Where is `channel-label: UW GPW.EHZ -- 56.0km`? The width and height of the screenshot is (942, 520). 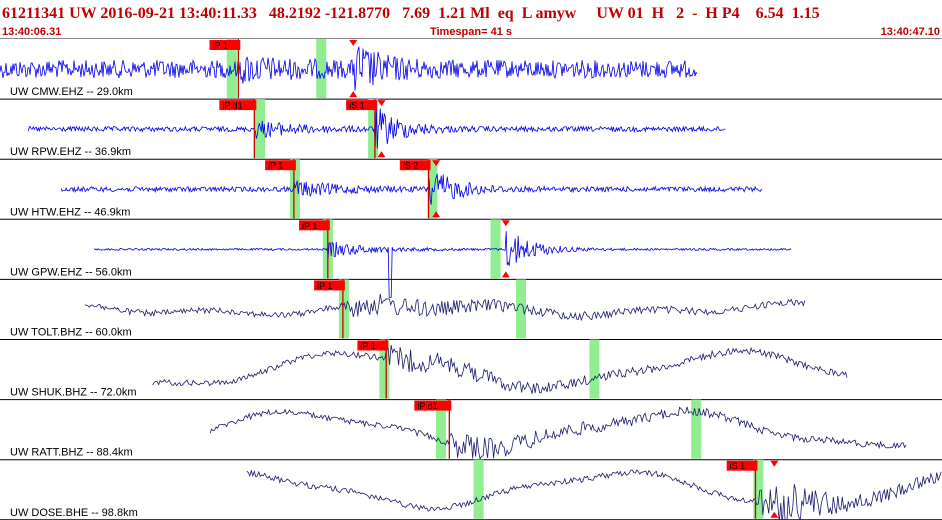
channel-label: UW GPW.EHZ -- 56.0km is located at coordinates (71, 272).